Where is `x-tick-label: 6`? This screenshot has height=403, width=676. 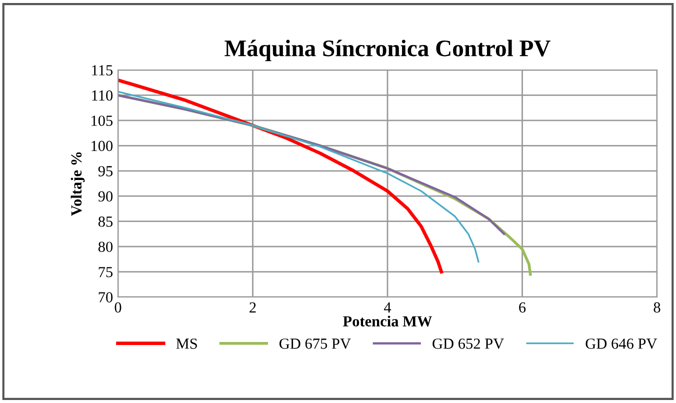
x-tick-label: 6 is located at coordinates (522, 307).